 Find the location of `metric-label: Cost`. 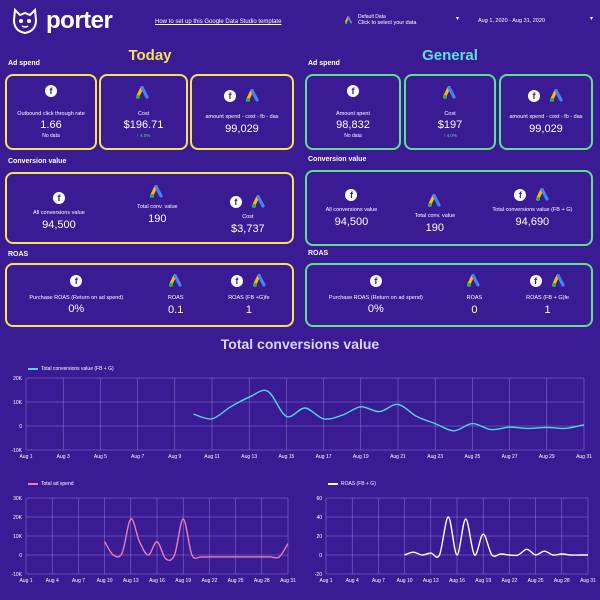

metric-label: Cost is located at coordinates (450, 113).